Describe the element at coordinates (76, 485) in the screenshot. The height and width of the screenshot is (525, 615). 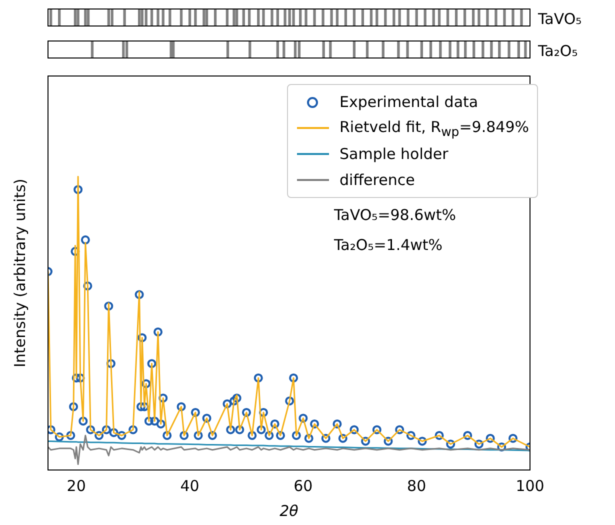
I see `x-tick-label: 20` at that location.